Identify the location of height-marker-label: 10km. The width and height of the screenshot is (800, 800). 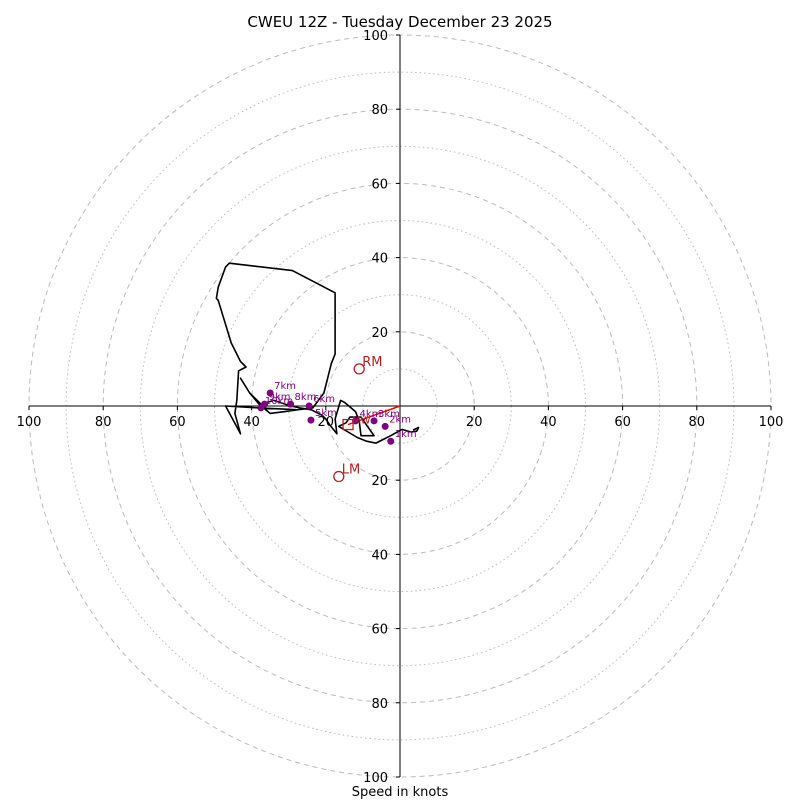
(279, 401).